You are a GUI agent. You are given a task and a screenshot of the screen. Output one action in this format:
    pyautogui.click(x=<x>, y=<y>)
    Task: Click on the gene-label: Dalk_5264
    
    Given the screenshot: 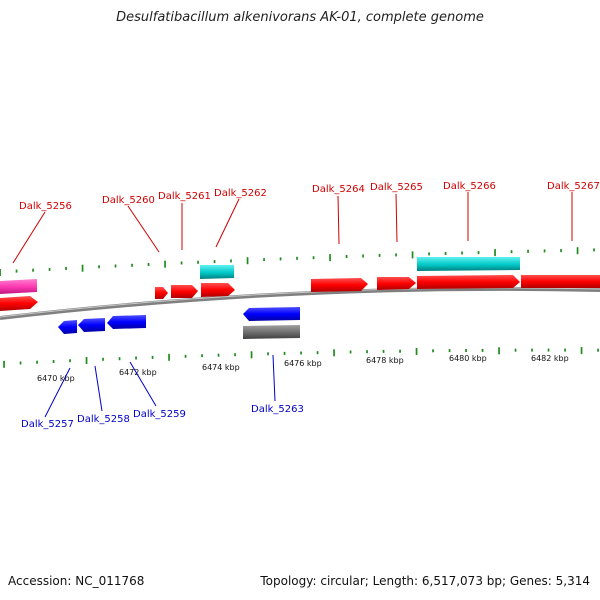 What is the action you would take?
    pyautogui.click(x=338, y=189)
    